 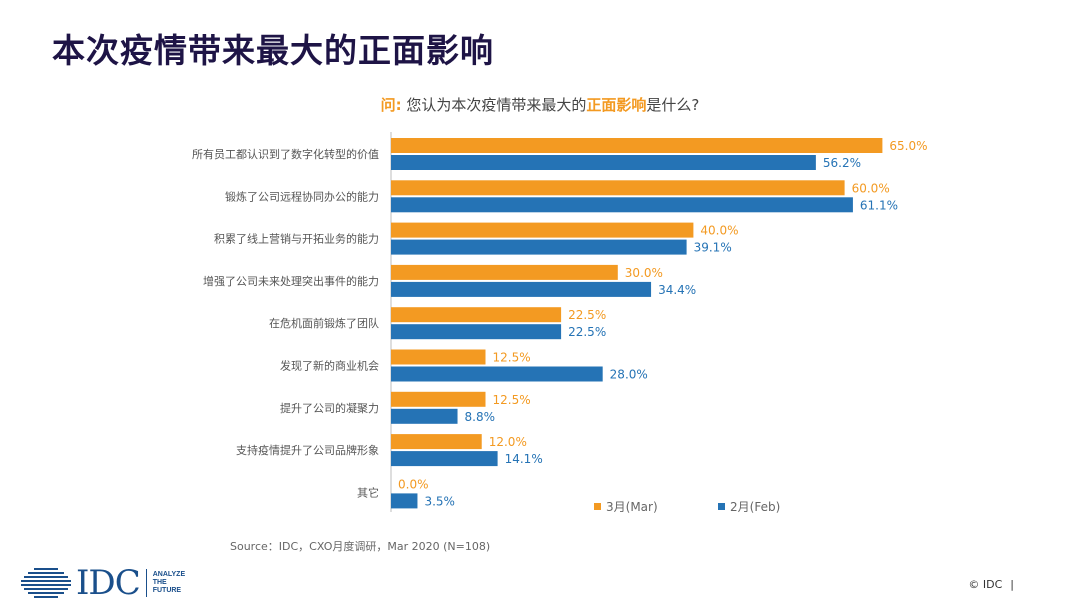 I want to click on value-label-mar: 40.0%, so click(x=719, y=231).